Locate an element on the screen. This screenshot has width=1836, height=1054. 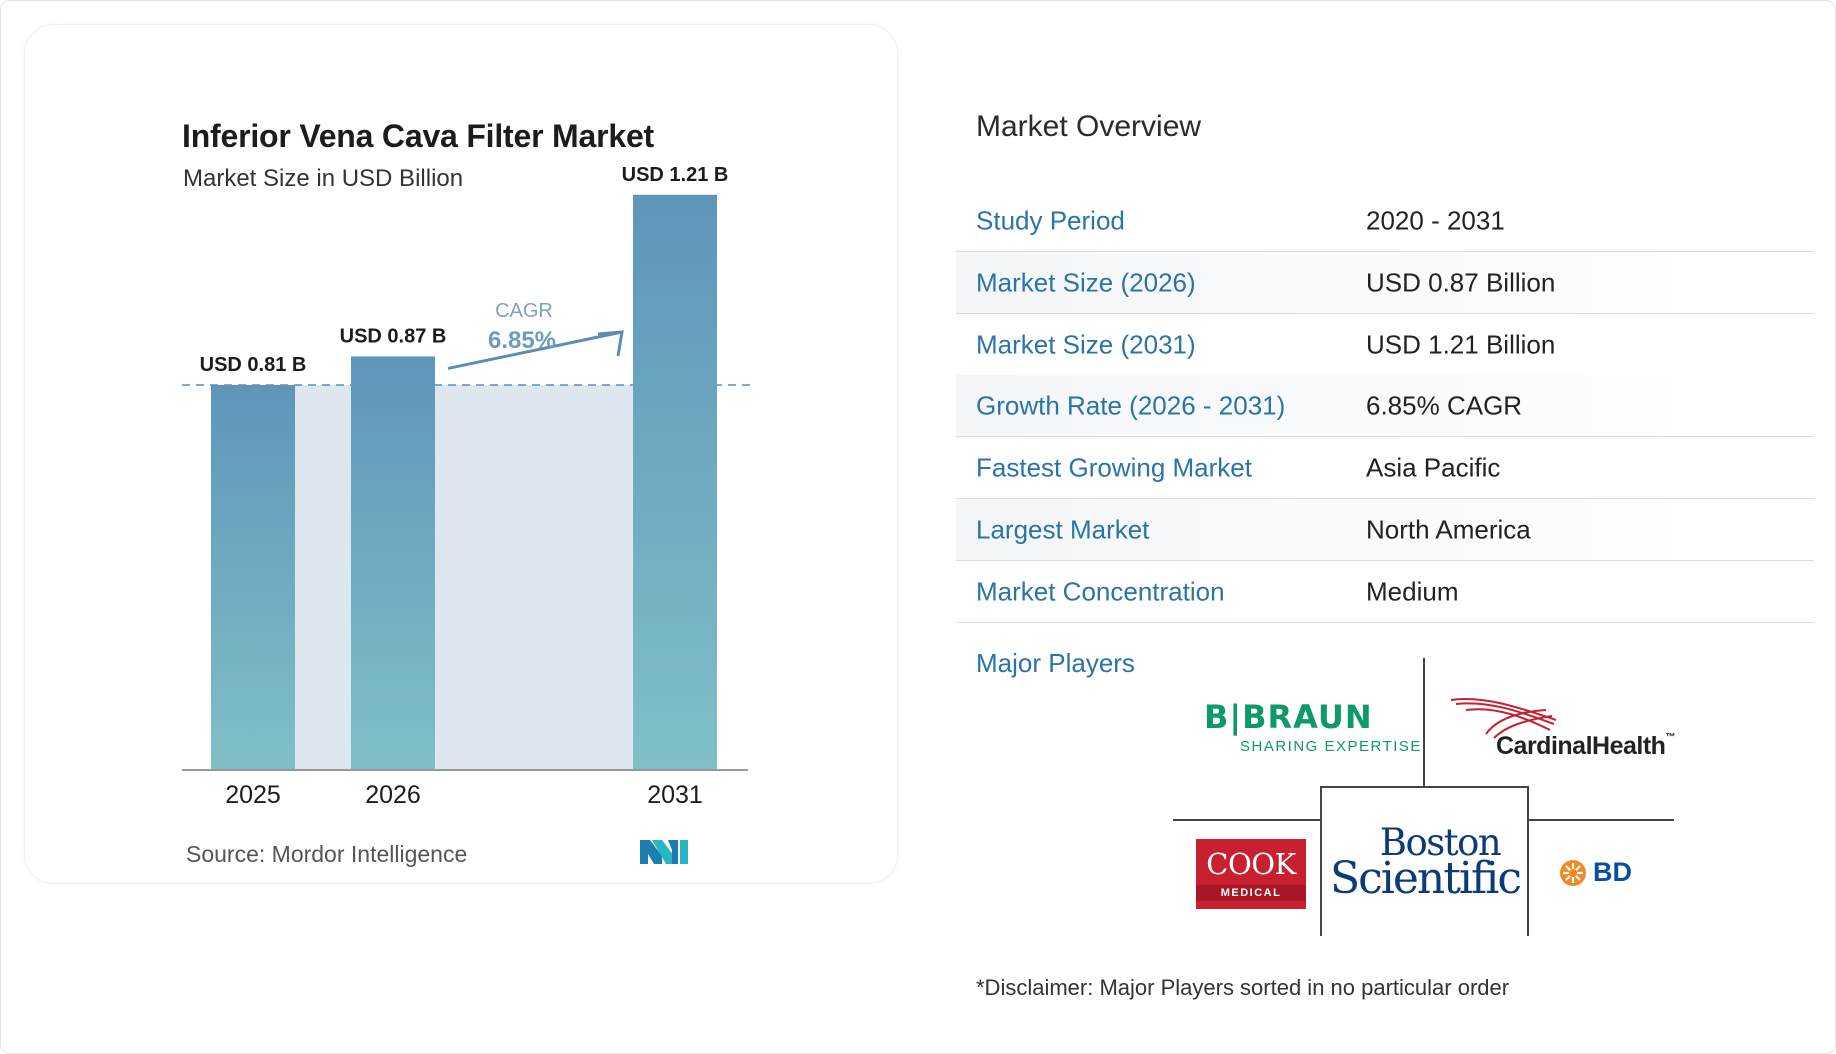
overview-row: Largest Market North America is located at coordinates (1385, 530).